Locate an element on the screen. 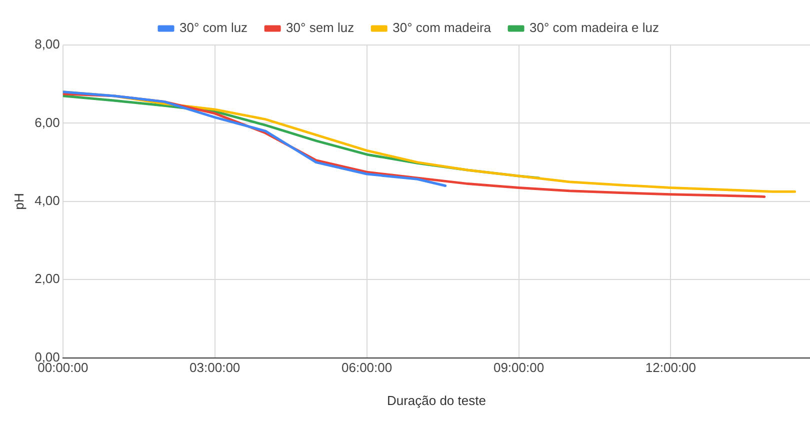  x-tick-label: 12:00:00 is located at coordinates (670, 368).